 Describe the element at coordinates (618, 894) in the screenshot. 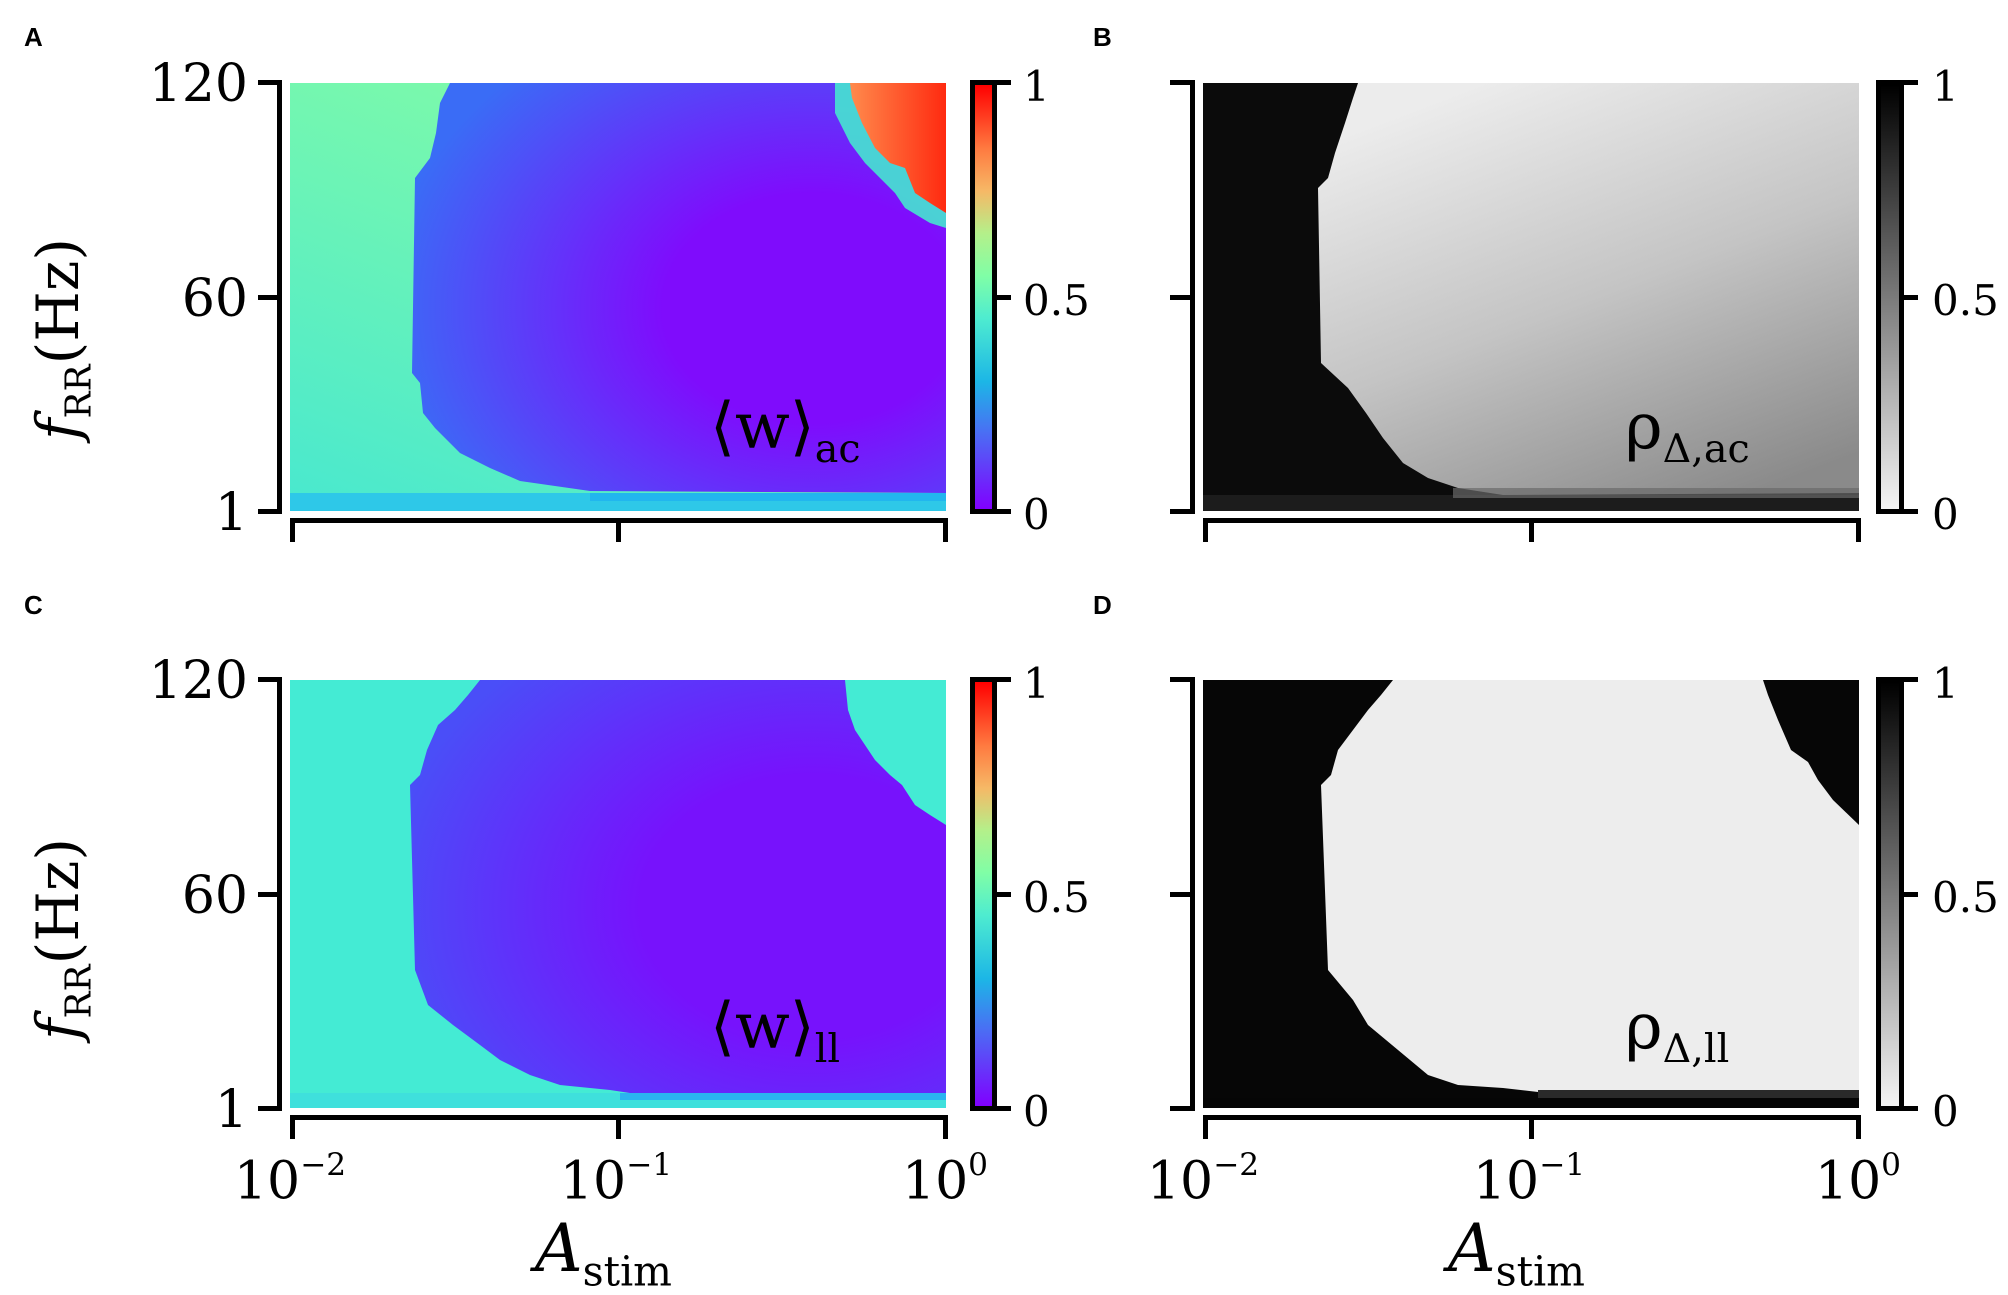

I see `heatmap-c` at that location.